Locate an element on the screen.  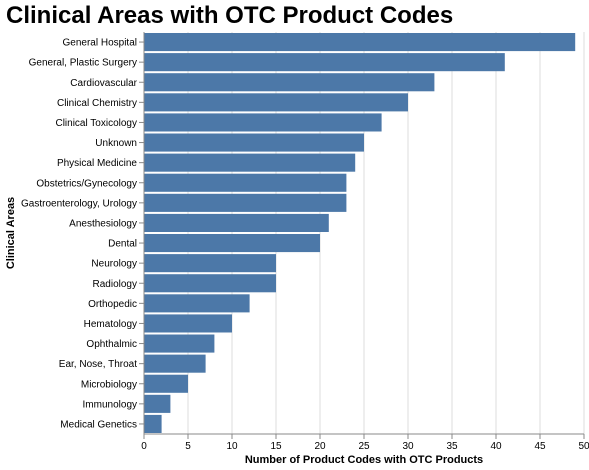
x-tick-label: 35 is located at coordinates (452, 446).